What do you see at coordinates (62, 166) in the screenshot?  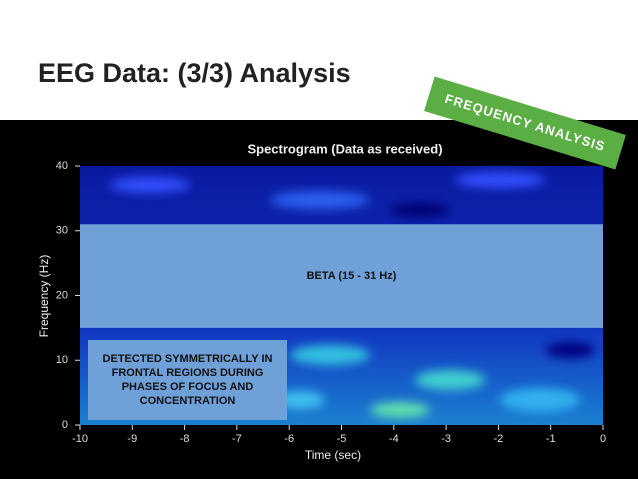 I see `y-tick-label: 40` at bounding box center [62, 166].